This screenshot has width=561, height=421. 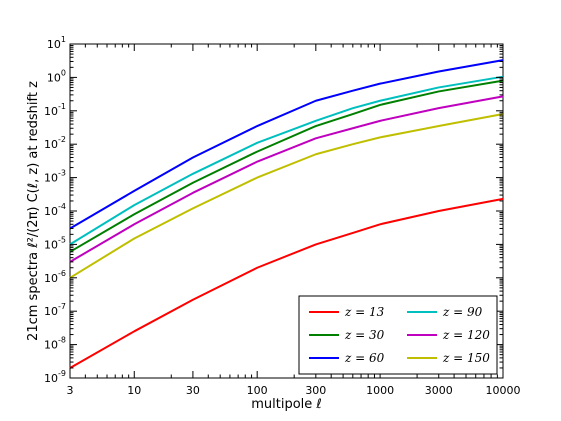 I want to click on x-tick-label: 3000, so click(x=439, y=390).